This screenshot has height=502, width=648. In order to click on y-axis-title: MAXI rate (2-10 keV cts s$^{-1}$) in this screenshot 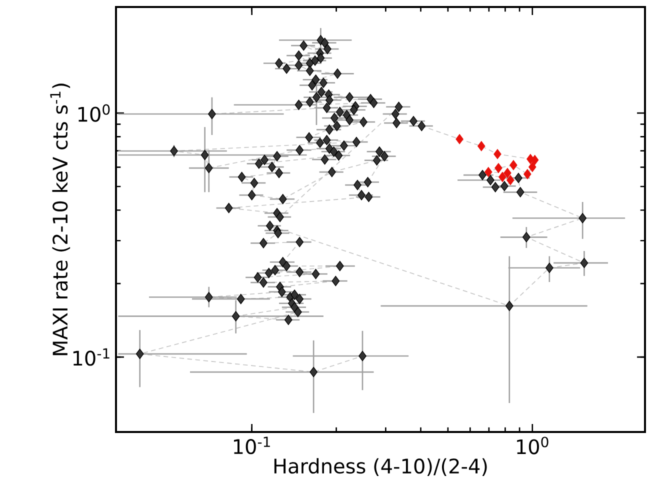, I will do `click(60, 220)`.